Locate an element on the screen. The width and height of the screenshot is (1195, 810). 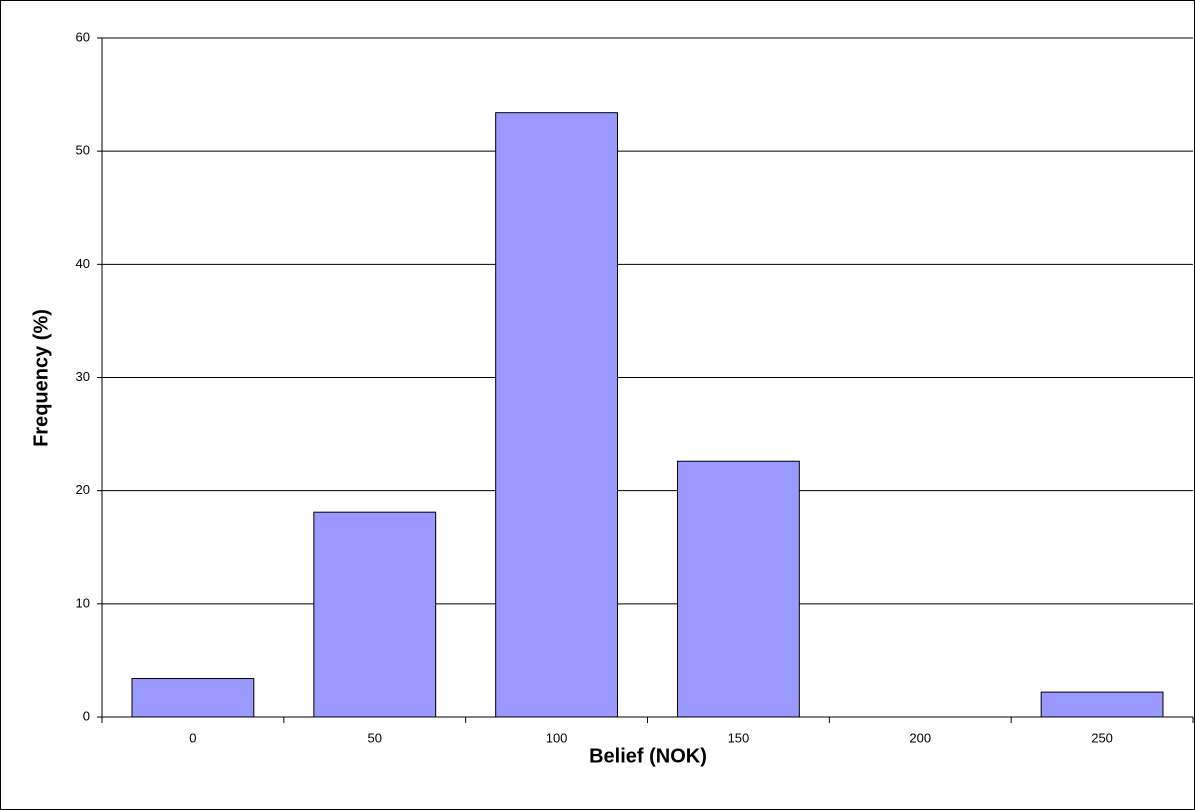
y-tick-label: 60 is located at coordinates (83, 36).